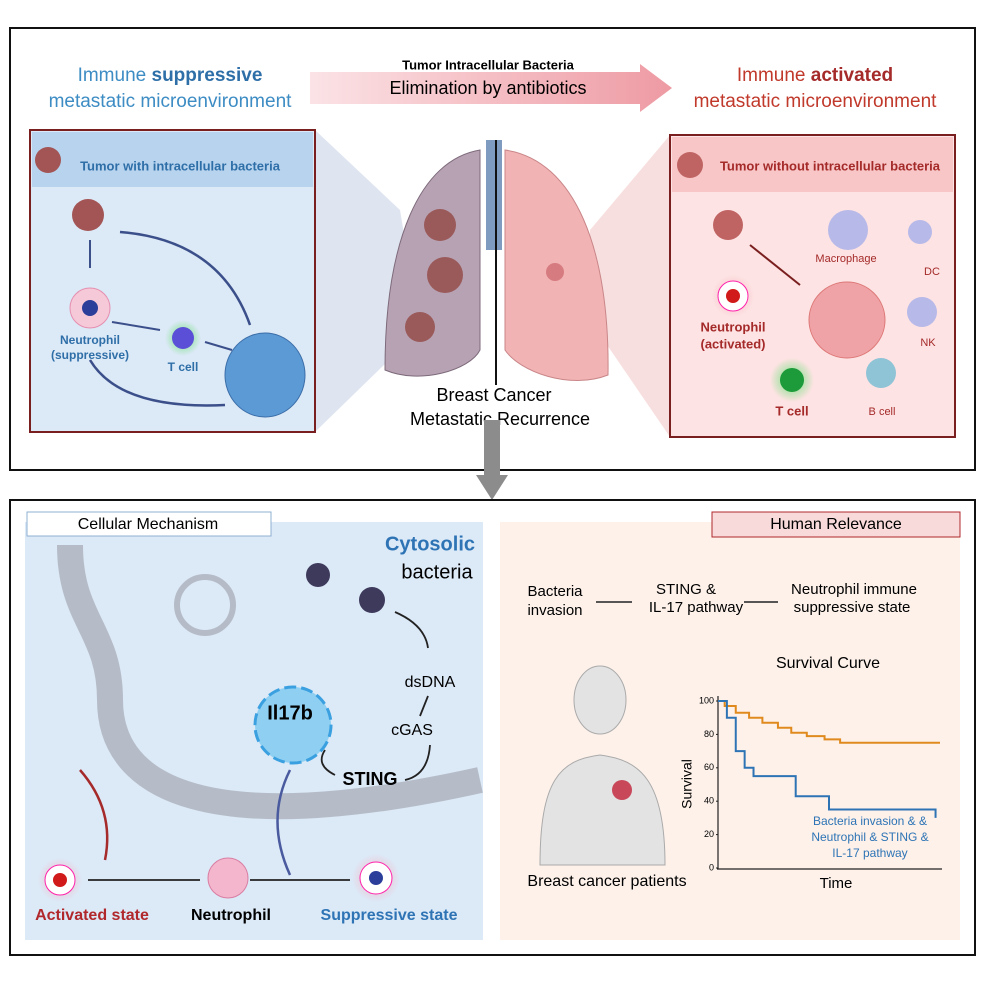 Image resolution: width=987 pixels, height=987 pixels. I want to click on title-line: Immune suppressive, so click(170, 75).